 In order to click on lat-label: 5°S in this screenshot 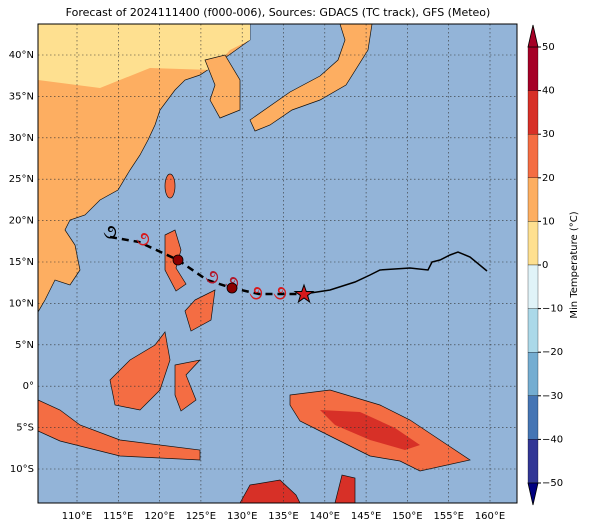, I will do `click(25, 428)`.